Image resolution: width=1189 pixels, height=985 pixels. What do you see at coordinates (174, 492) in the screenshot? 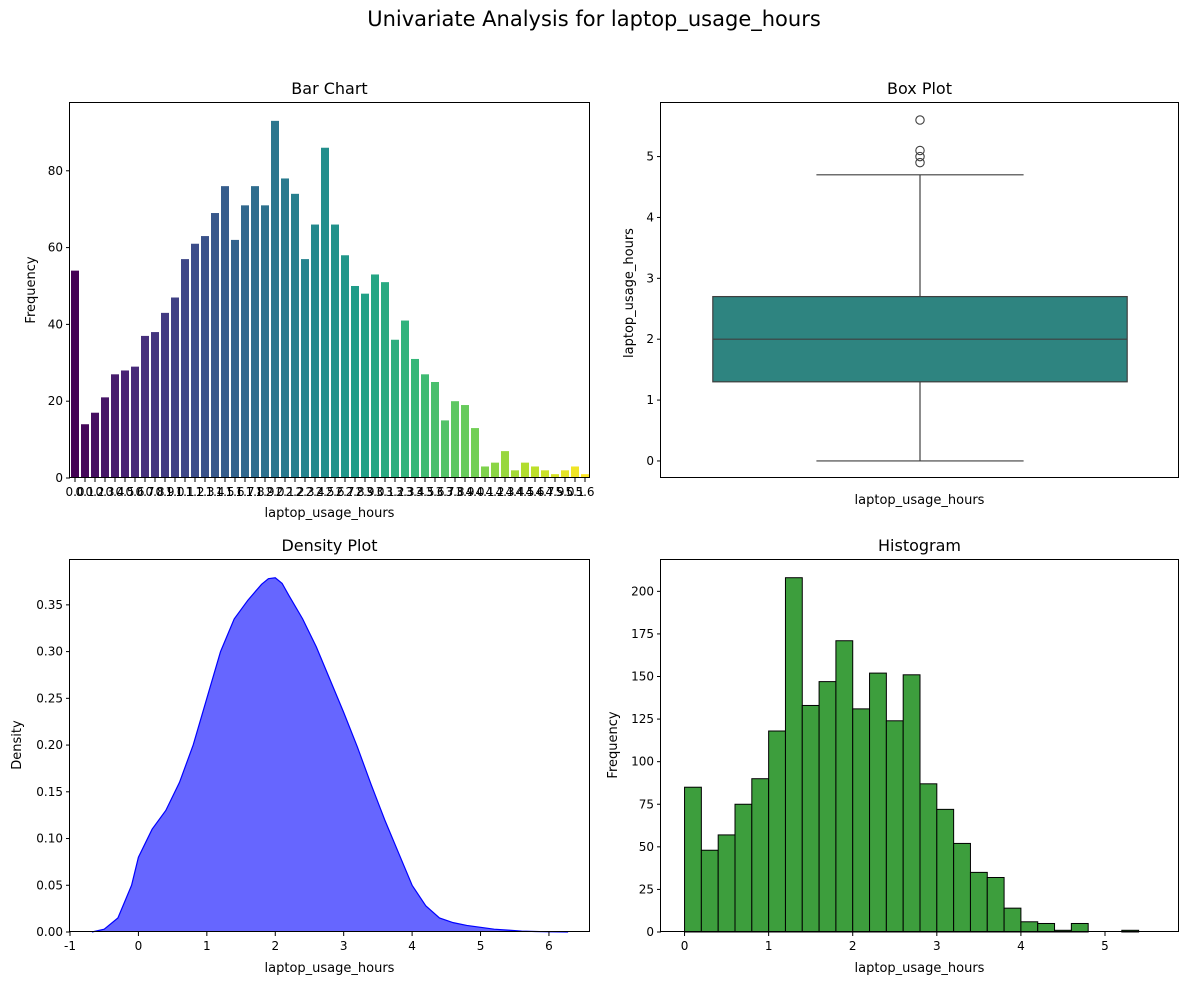
I see `bar-chart-x-tick-label: 1.0` at bounding box center [174, 492].